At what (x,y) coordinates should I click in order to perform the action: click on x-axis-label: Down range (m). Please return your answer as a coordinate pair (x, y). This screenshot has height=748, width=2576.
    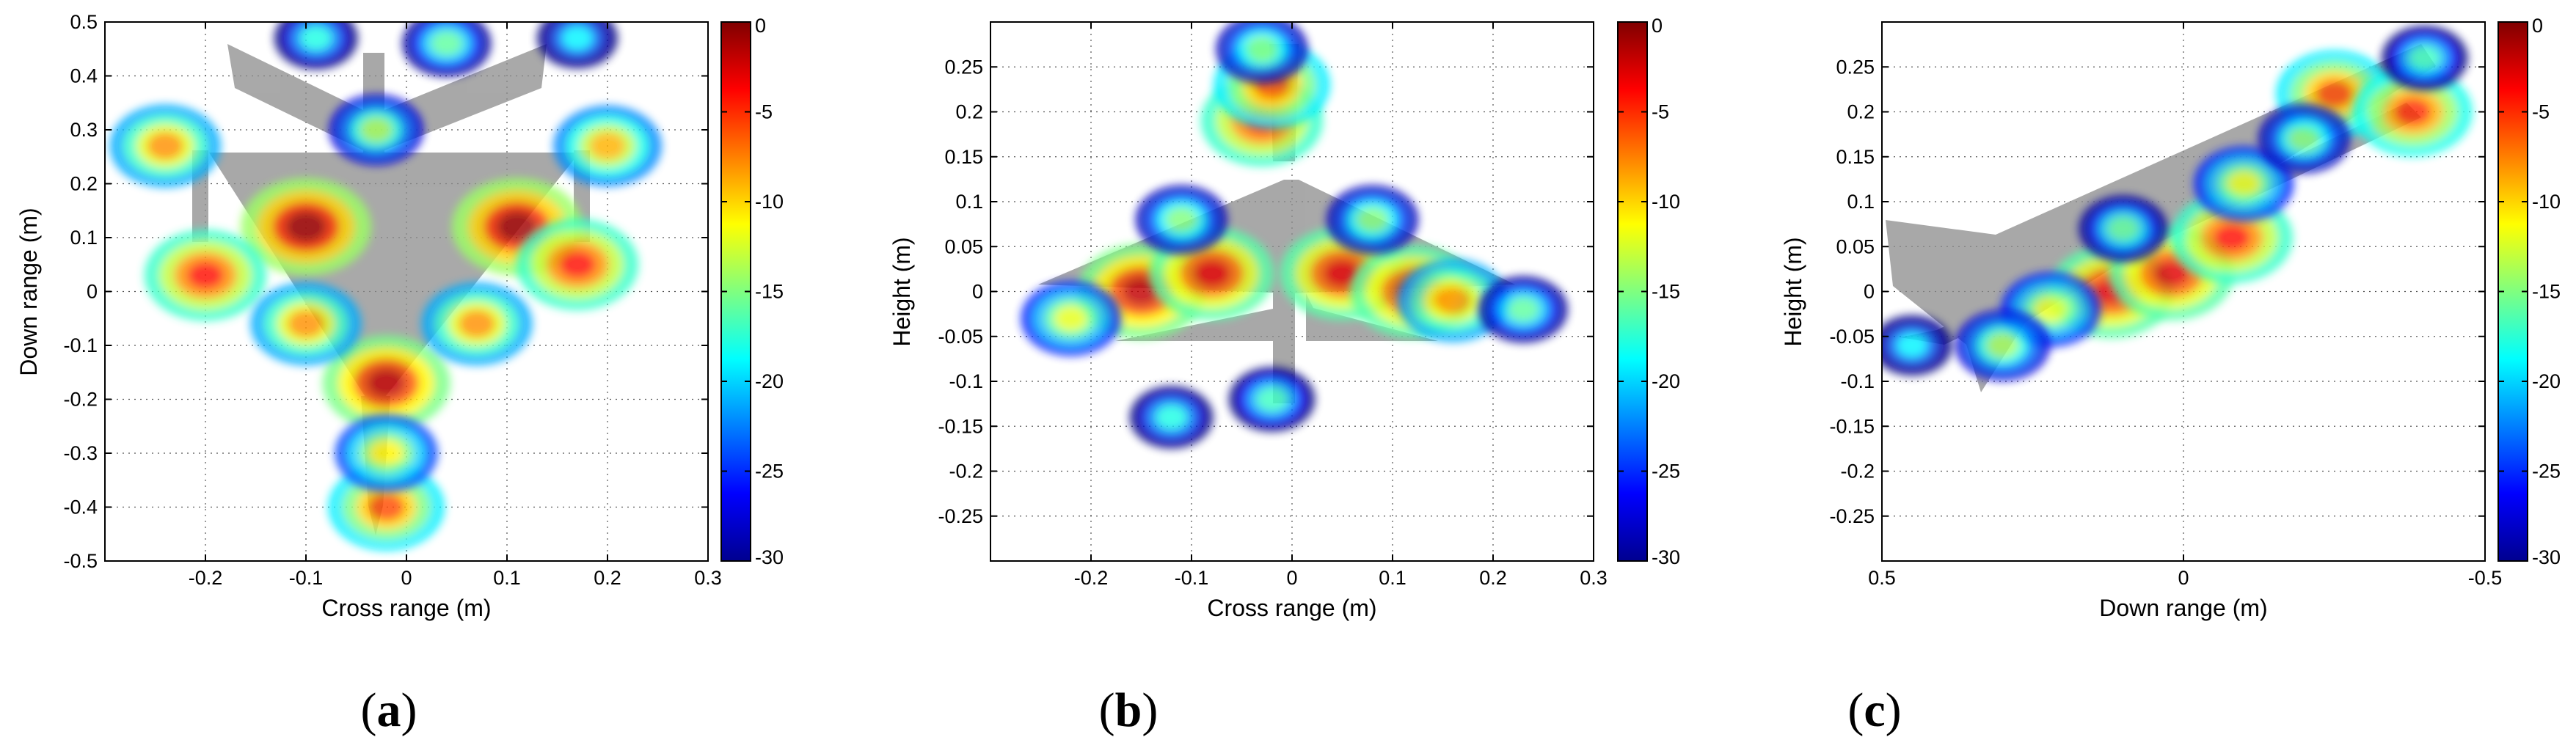
    Looking at the image, I should click on (2183, 608).